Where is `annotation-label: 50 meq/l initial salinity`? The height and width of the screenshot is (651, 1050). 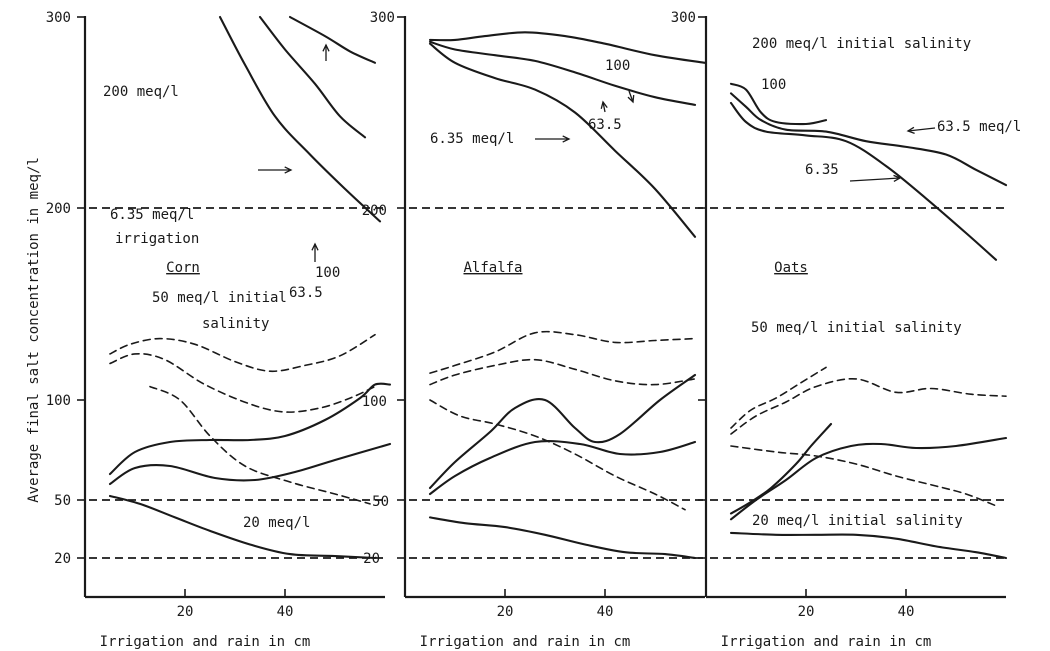
annotation-label: 50 meq/l initial salinity is located at coordinates (856, 328).